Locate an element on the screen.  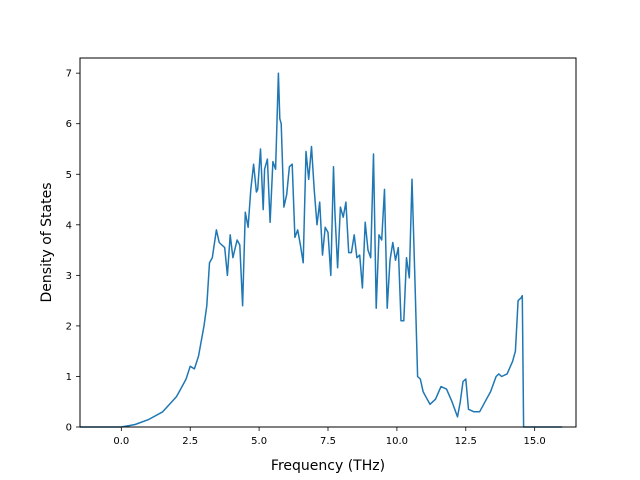
y-axis-label: Density of States is located at coordinates (47, 243).